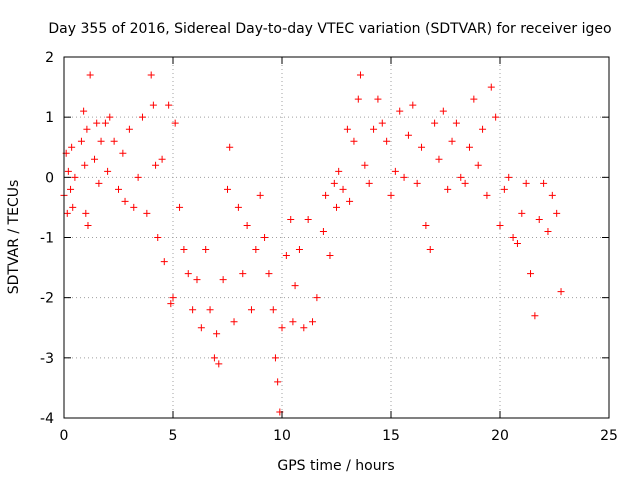 This screenshot has height=480, width=640. What do you see at coordinates (500, 436) in the screenshot?
I see `x-tick-label: 20` at bounding box center [500, 436].